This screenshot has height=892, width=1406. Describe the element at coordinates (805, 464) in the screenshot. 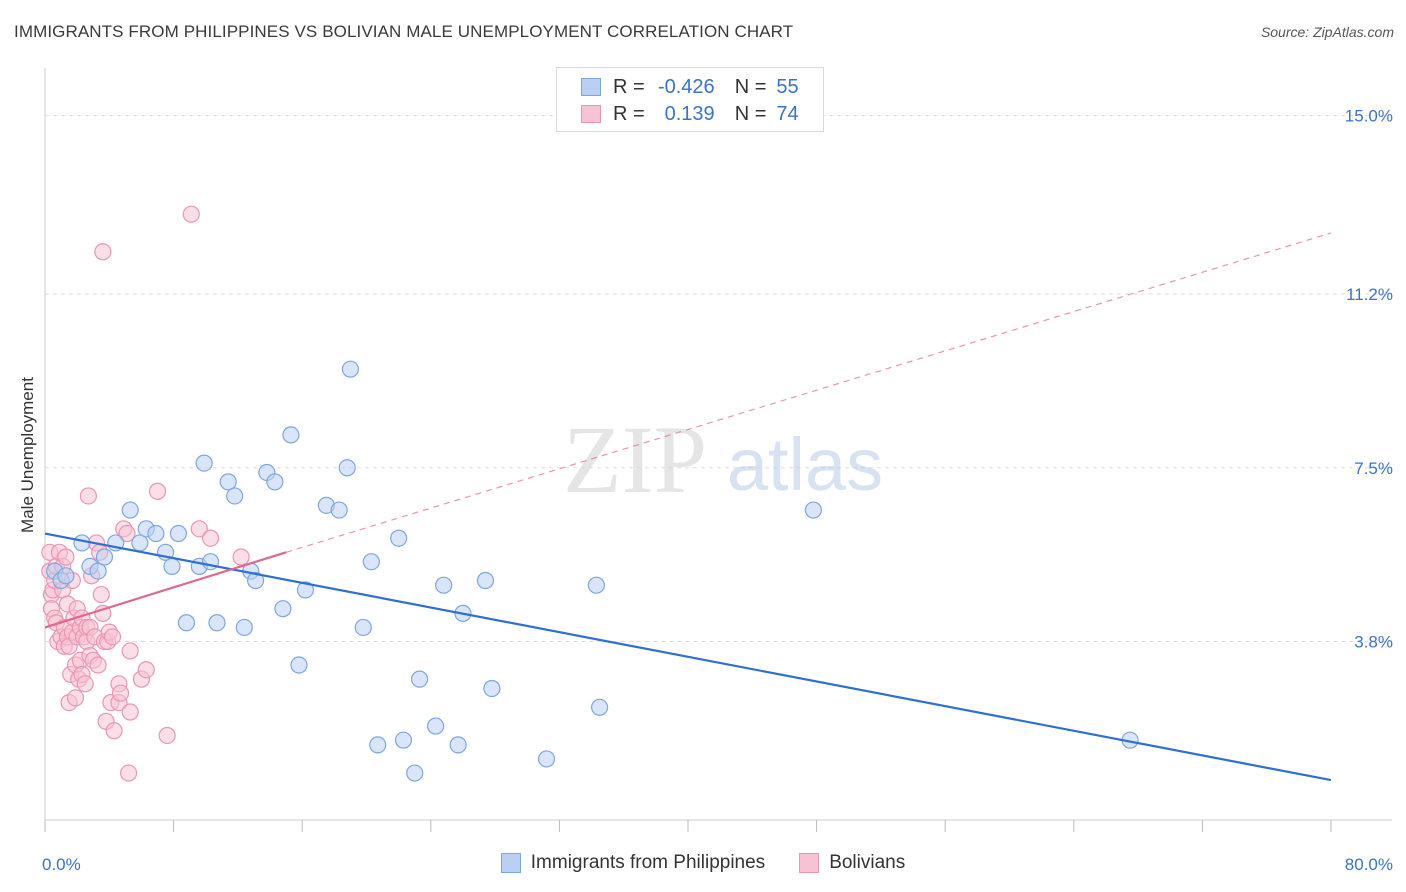

I see `watermark-atlas: atlas` at that location.